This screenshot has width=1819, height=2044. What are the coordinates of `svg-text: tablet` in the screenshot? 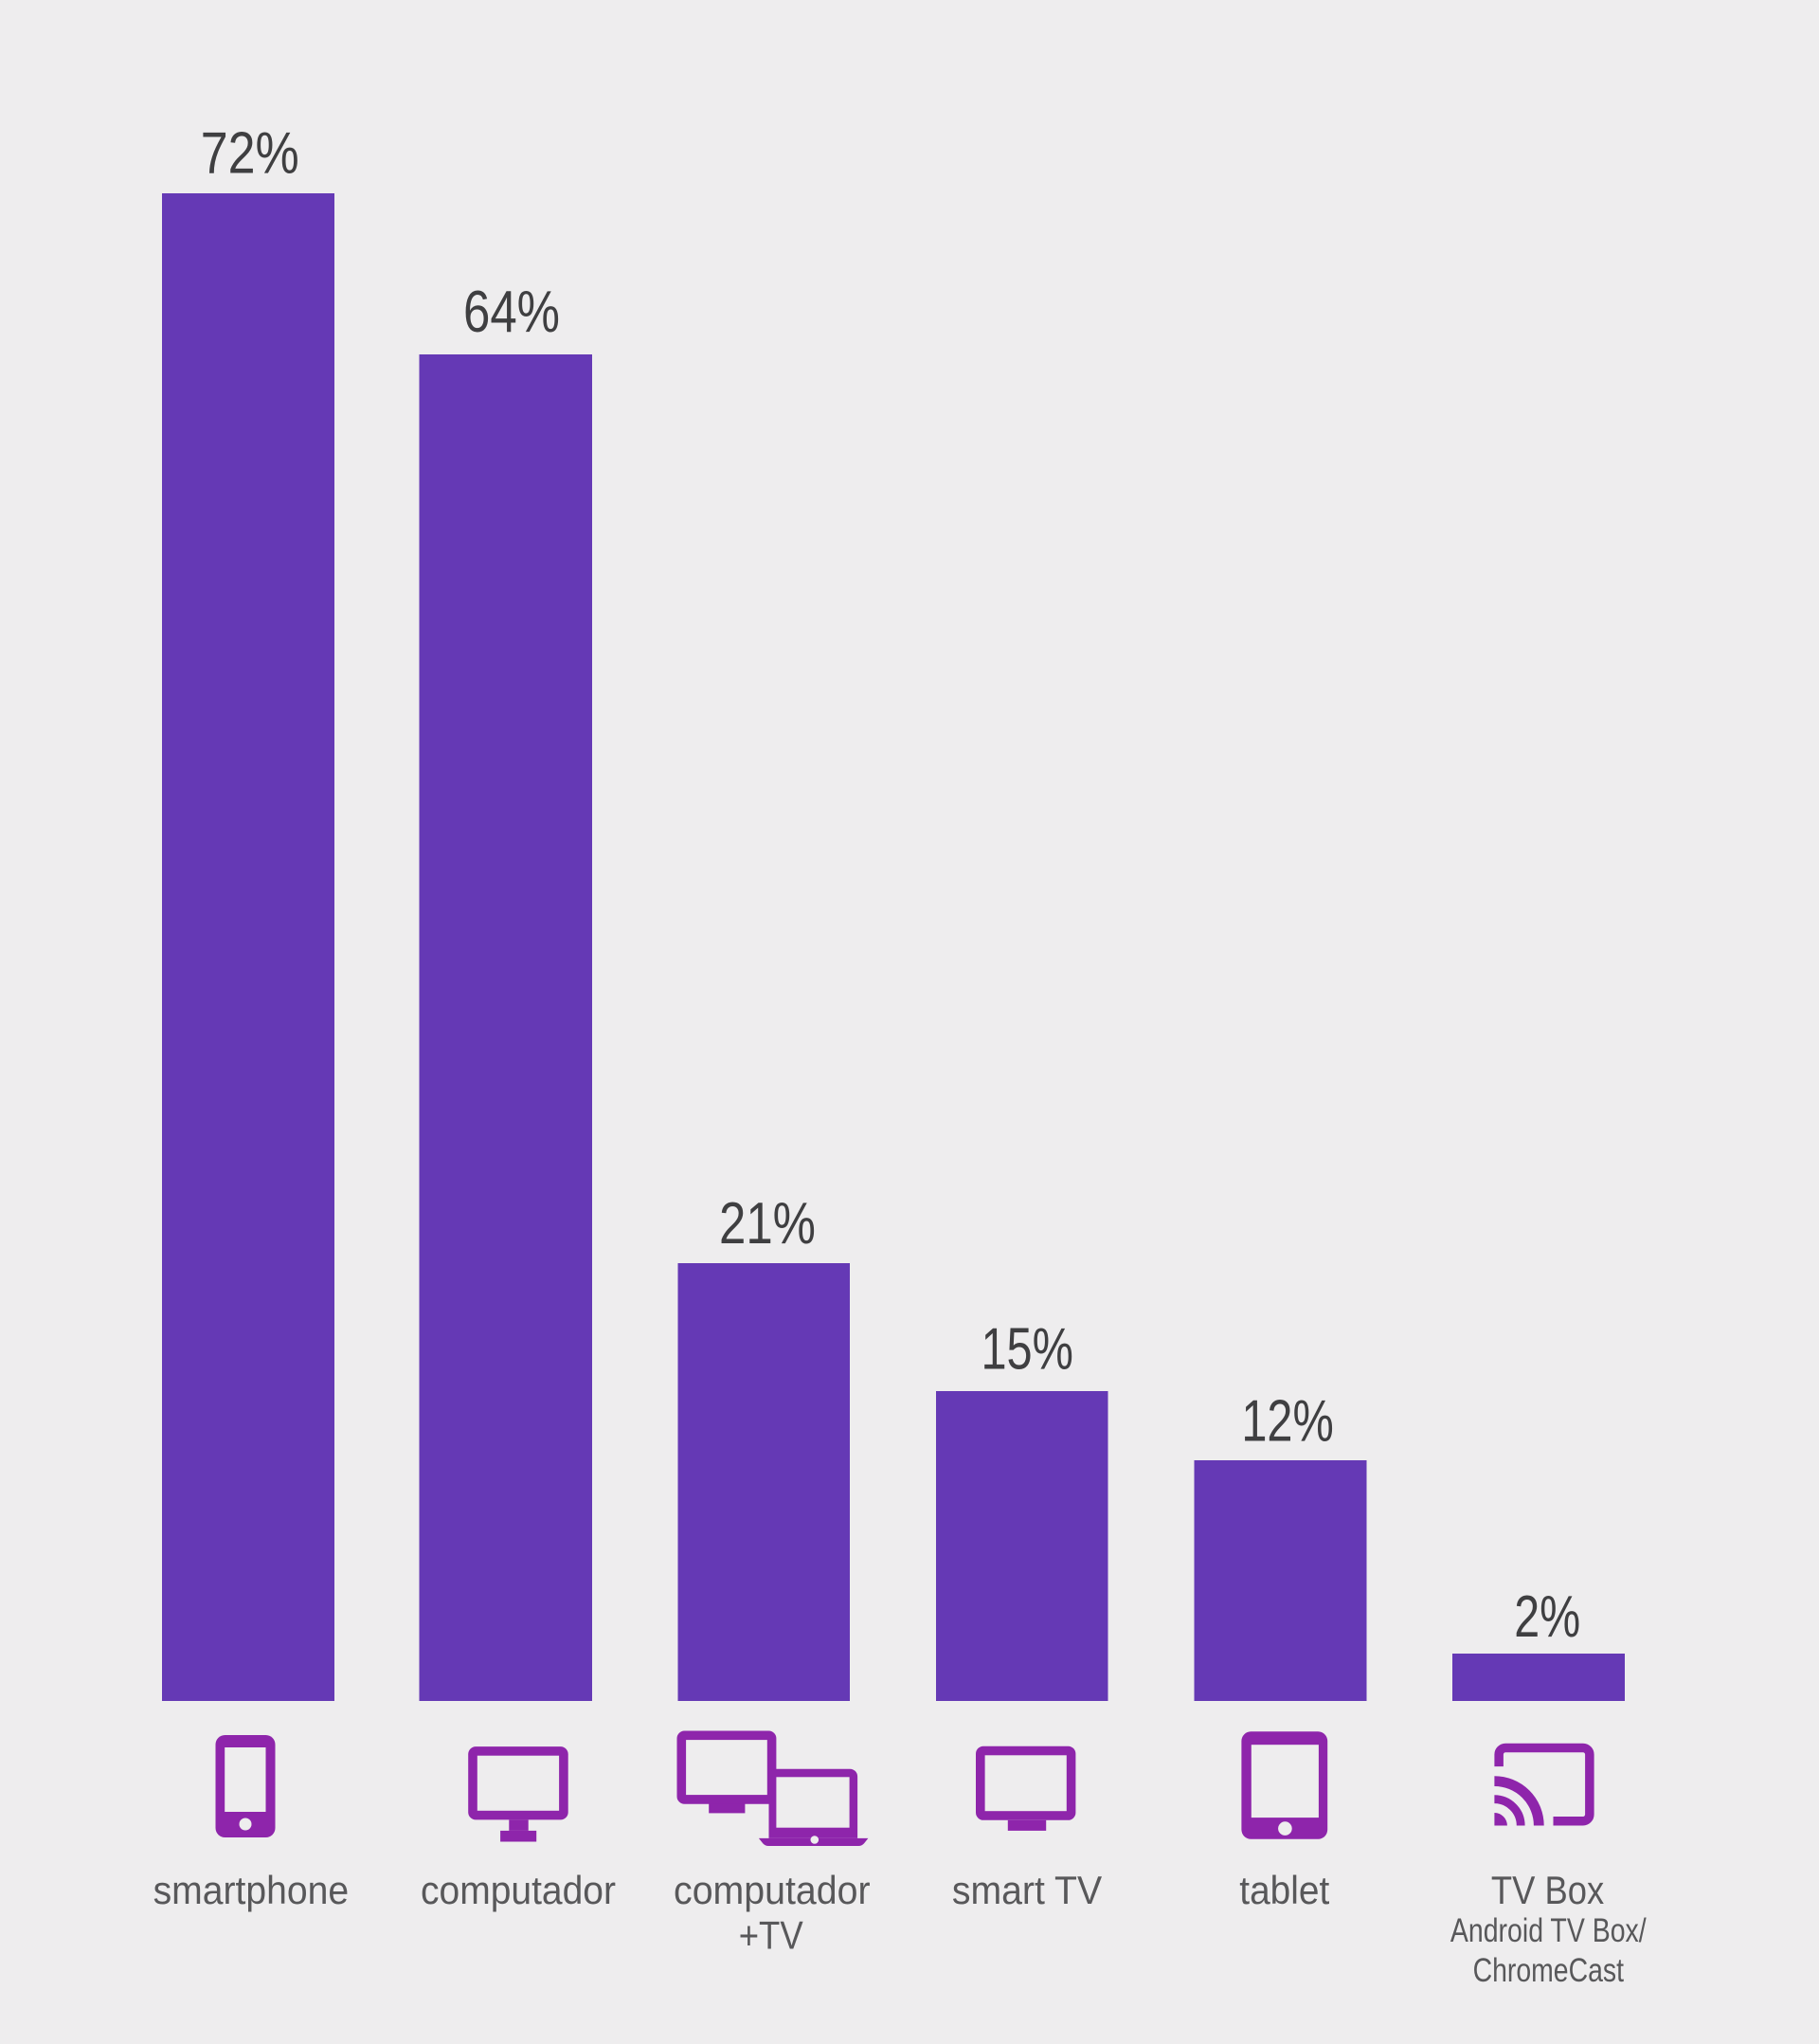 It's located at (1284, 1890).